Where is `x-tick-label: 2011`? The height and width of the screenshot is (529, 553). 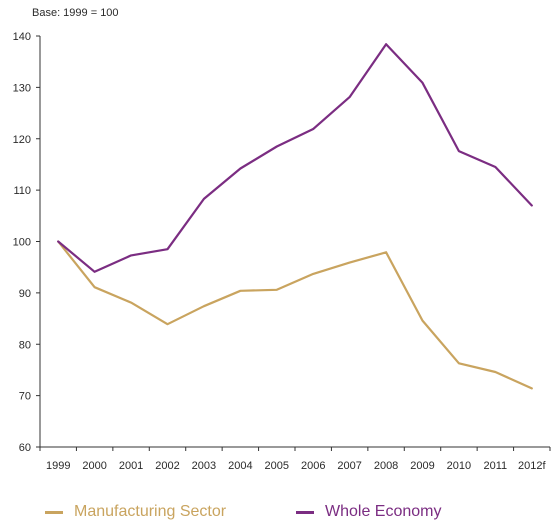 x-tick-label: 2011 is located at coordinates (496, 466).